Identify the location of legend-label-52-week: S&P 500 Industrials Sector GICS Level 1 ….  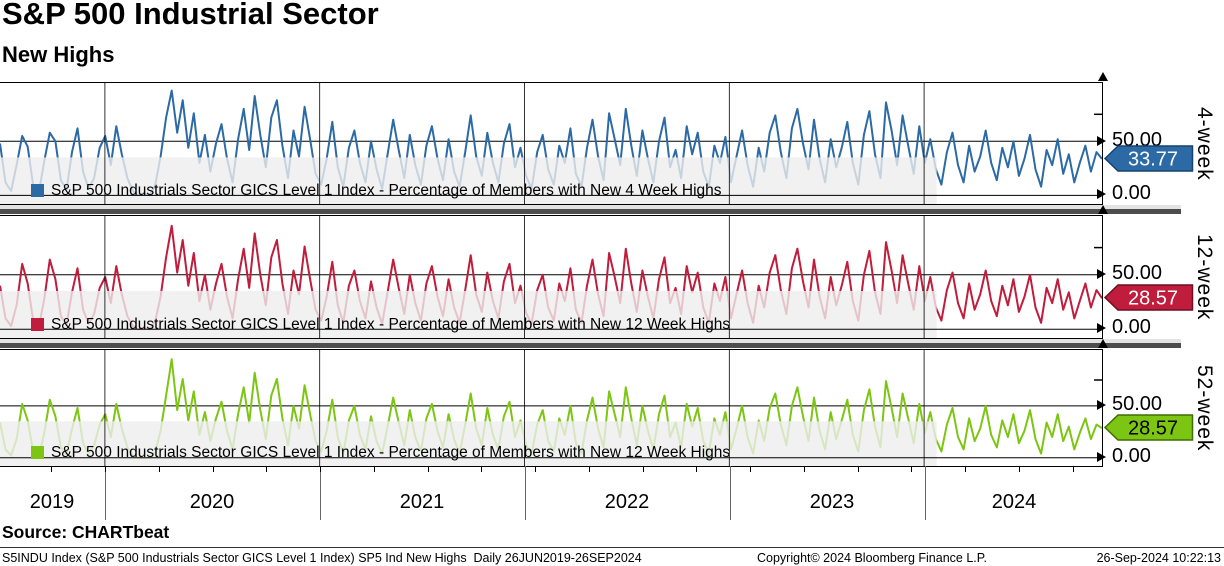
(391, 452).